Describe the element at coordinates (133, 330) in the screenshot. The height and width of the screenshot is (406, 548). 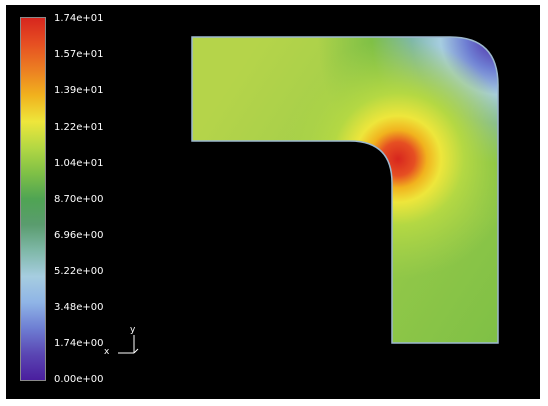
I see `axis-y-label: y` at that location.